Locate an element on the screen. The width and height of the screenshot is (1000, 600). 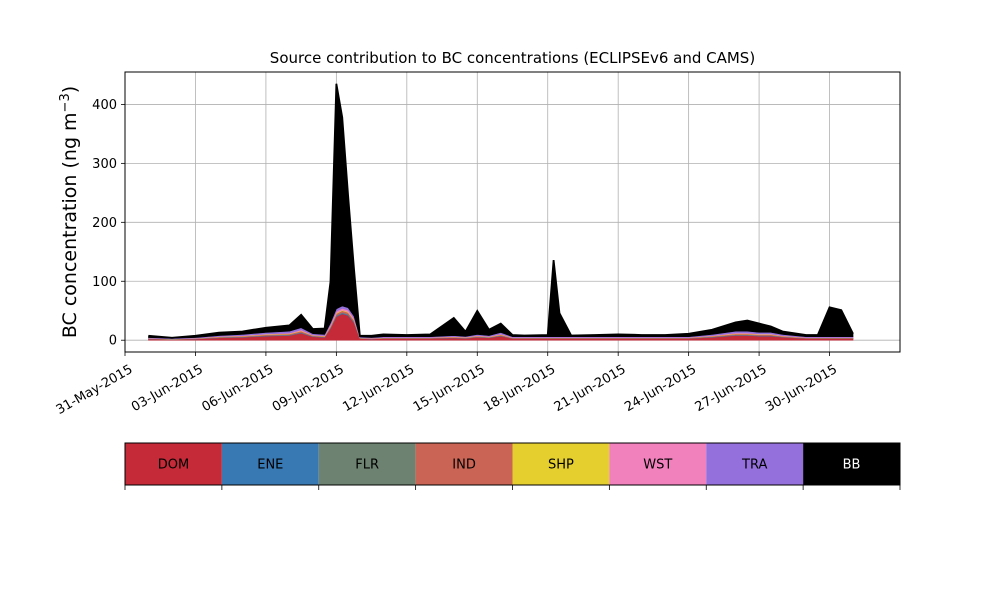
legend-swatch-tra is located at coordinates (755, 464).